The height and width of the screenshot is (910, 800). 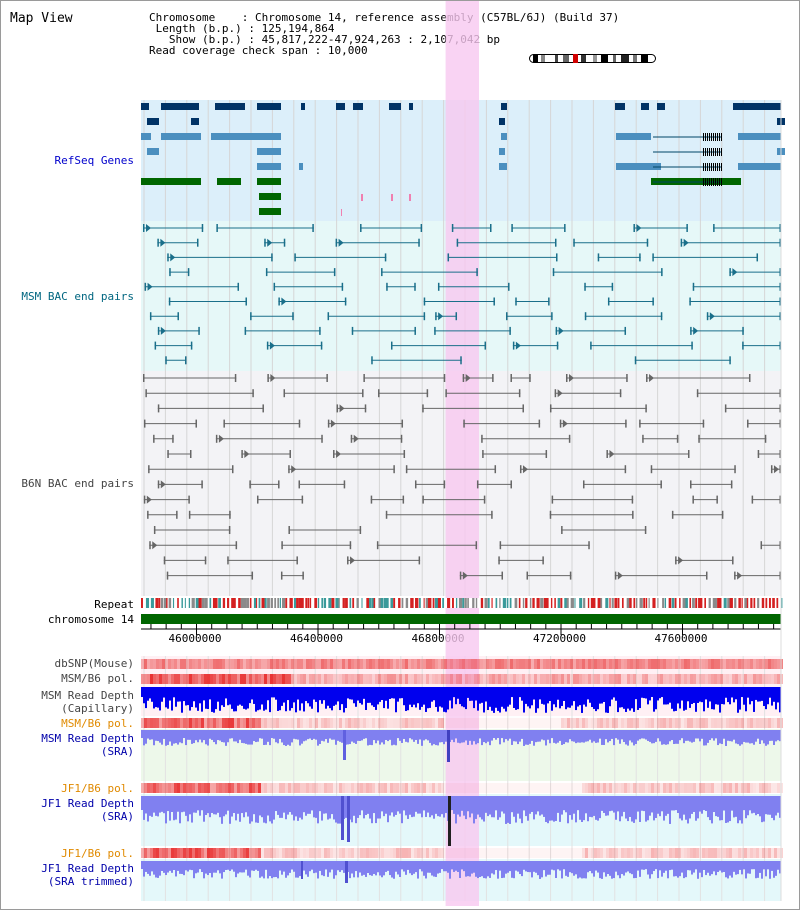 I want to click on track-label-refseq: RefSeq Genes, so click(x=94, y=160).